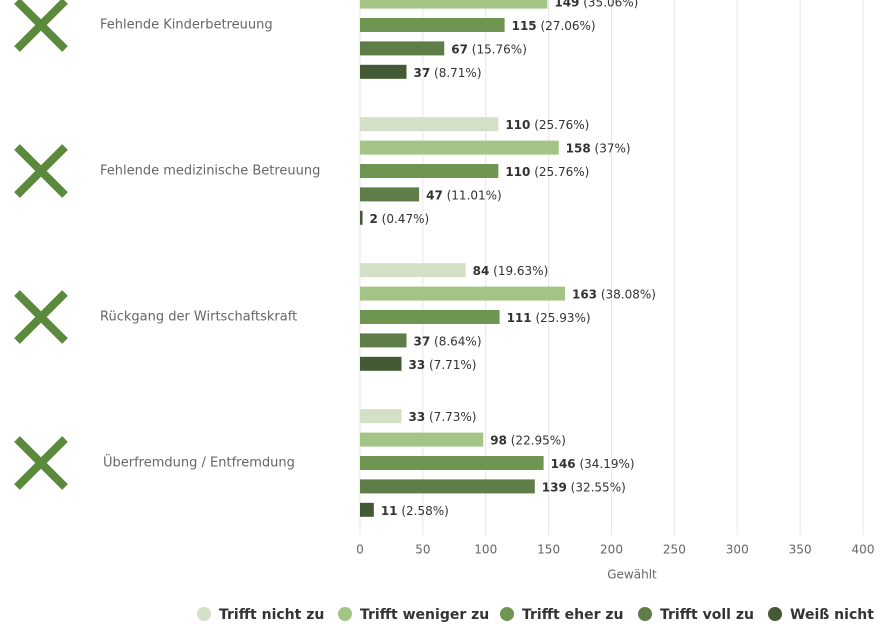 The height and width of the screenshot is (624, 882). I want to click on value-percent: (0.47%), so click(403, 218).